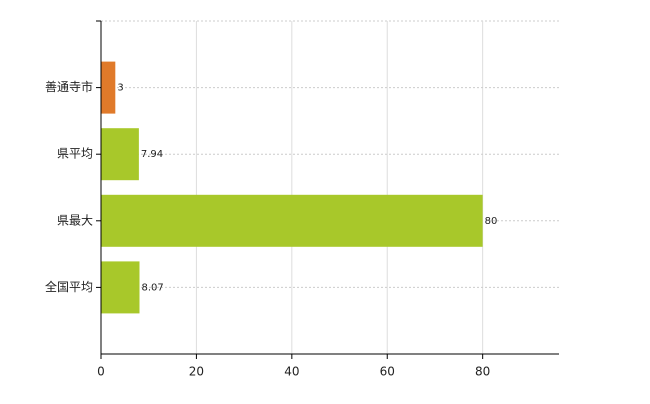 This screenshot has width=650, height=404. What do you see at coordinates (387, 372) in the screenshot?
I see `x-tick-label: 60` at bounding box center [387, 372].